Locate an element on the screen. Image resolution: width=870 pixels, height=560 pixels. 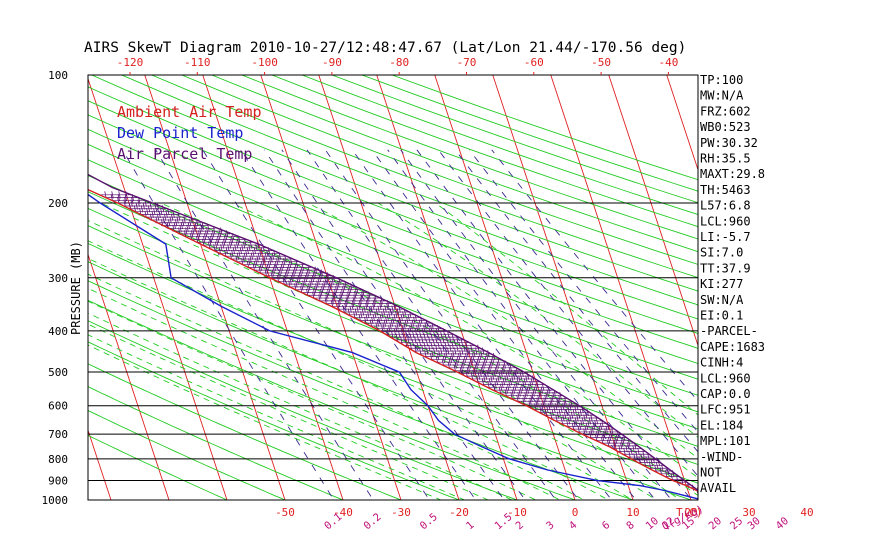
mixing-ratio-label: 3 is located at coordinates (550, 525).